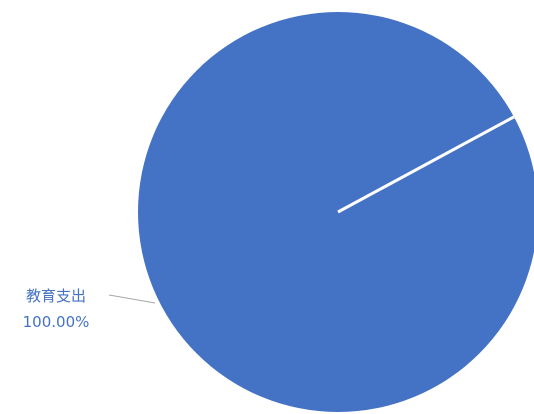 Image resolution: width=534 pixels, height=414 pixels. Describe the element at coordinates (56, 296) in the screenshot. I see `data-label-category: 教育支出` at that location.